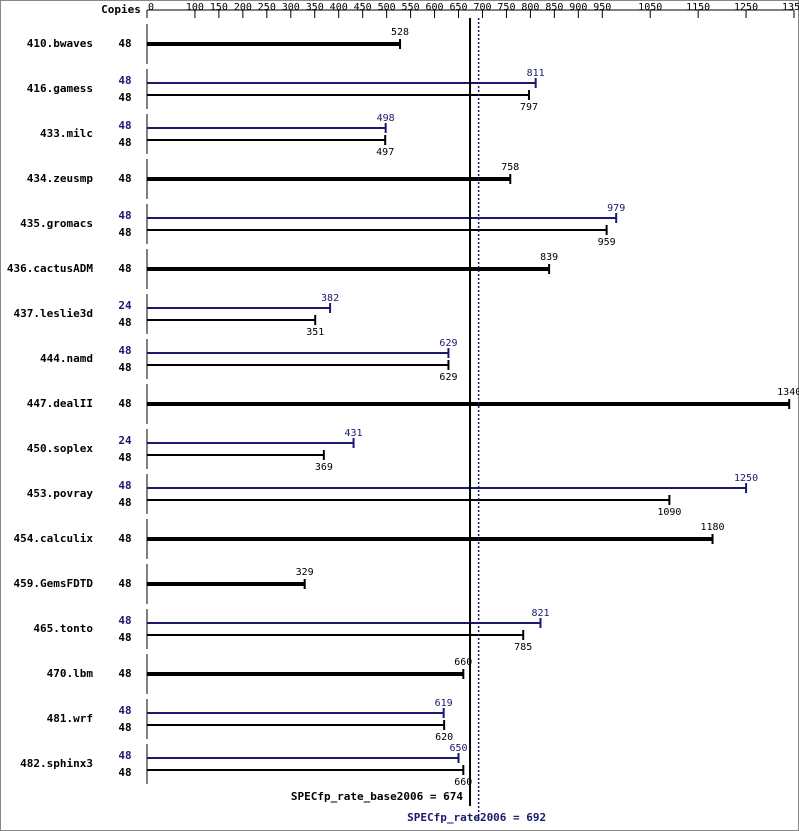  Describe the element at coordinates (60, 178) in the screenshot. I see `category-label: 434.zeusmp` at that location.